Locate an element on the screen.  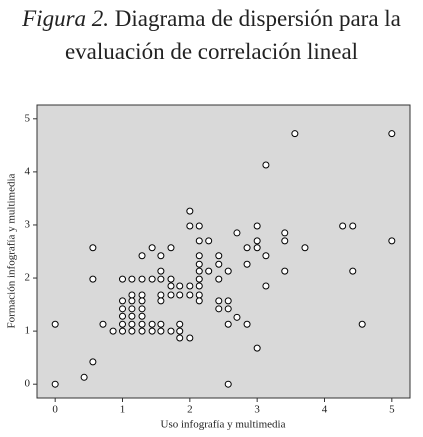
y-tick-label: 2 is located at coordinates (28, 278).